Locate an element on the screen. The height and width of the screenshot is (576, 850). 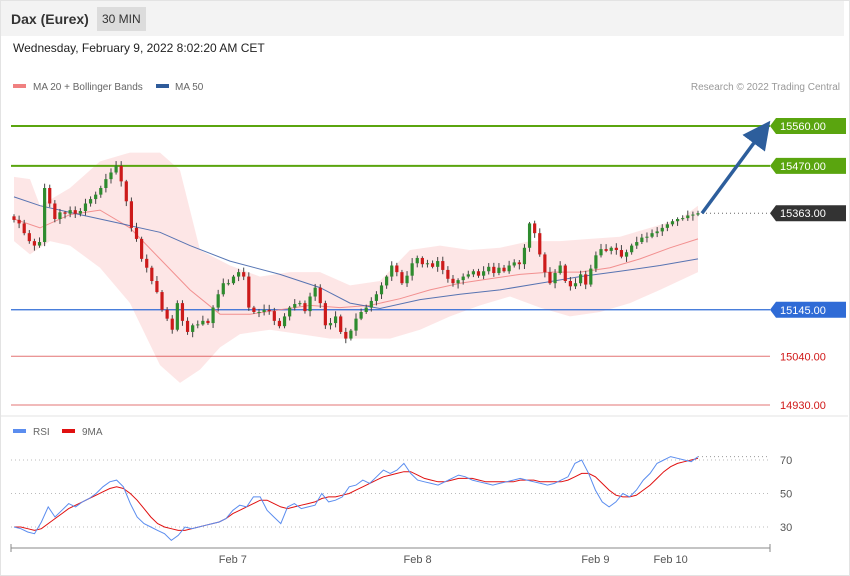
price-label-support: 15040.00 is located at coordinates (803, 357).